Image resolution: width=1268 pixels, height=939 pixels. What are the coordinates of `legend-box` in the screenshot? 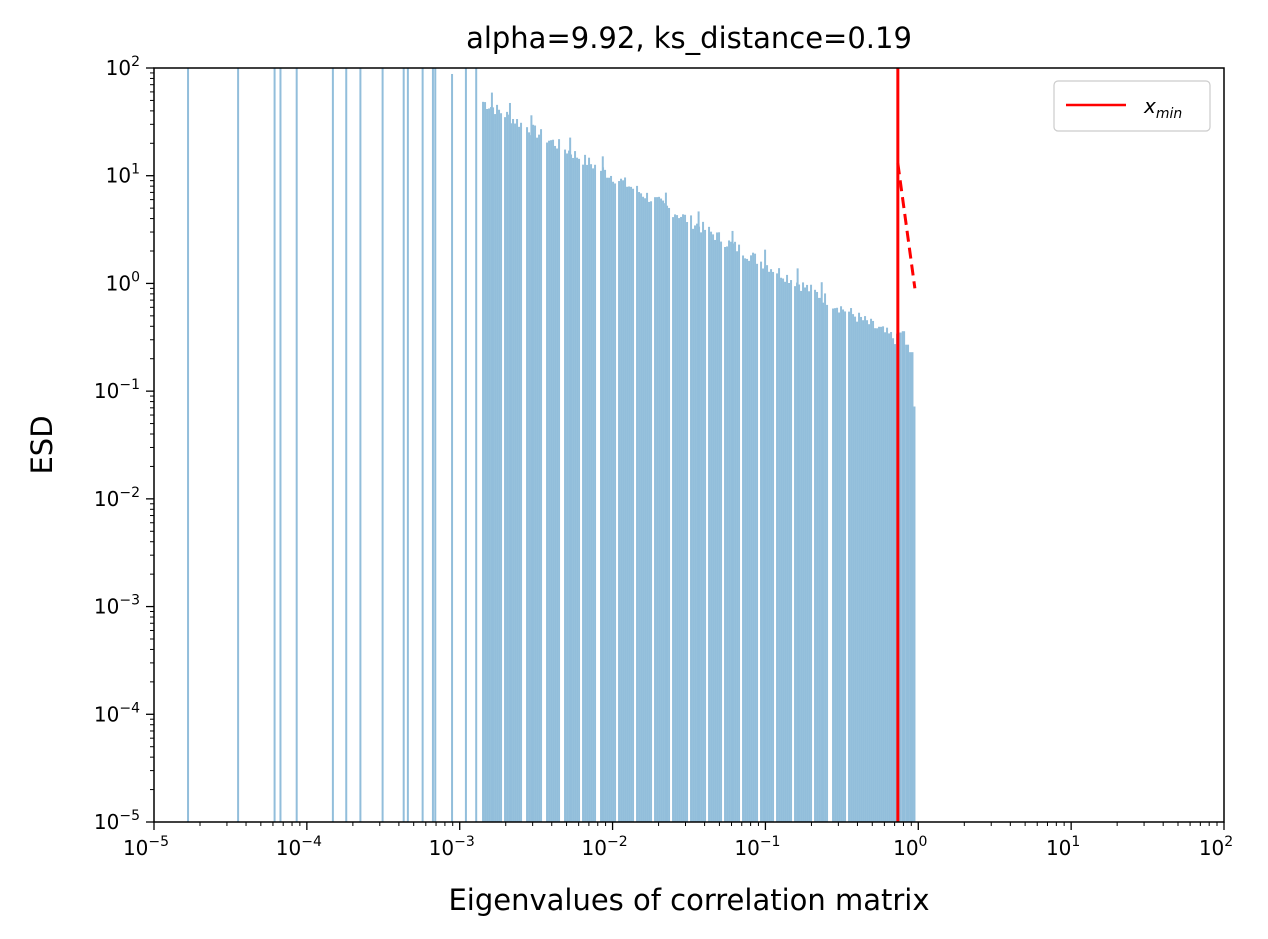 It's located at (1132, 106).